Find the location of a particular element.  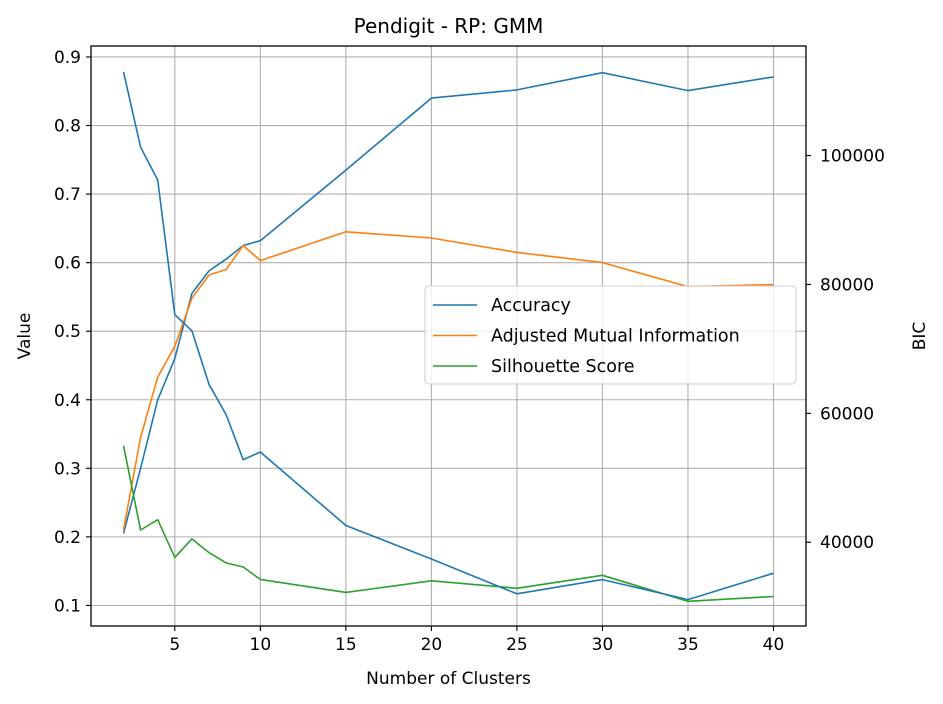

y2-tick-label: 80000 is located at coordinates (847, 285).